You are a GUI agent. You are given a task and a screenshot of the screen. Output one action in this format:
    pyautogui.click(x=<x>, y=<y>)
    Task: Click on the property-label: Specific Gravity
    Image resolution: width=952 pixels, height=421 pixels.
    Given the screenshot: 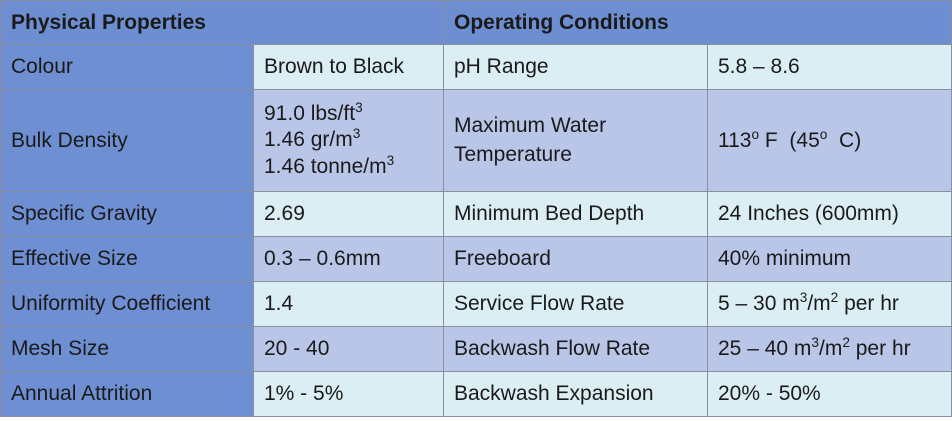 What is the action you would take?
    pyautogui.click(x=127, y=214)
    